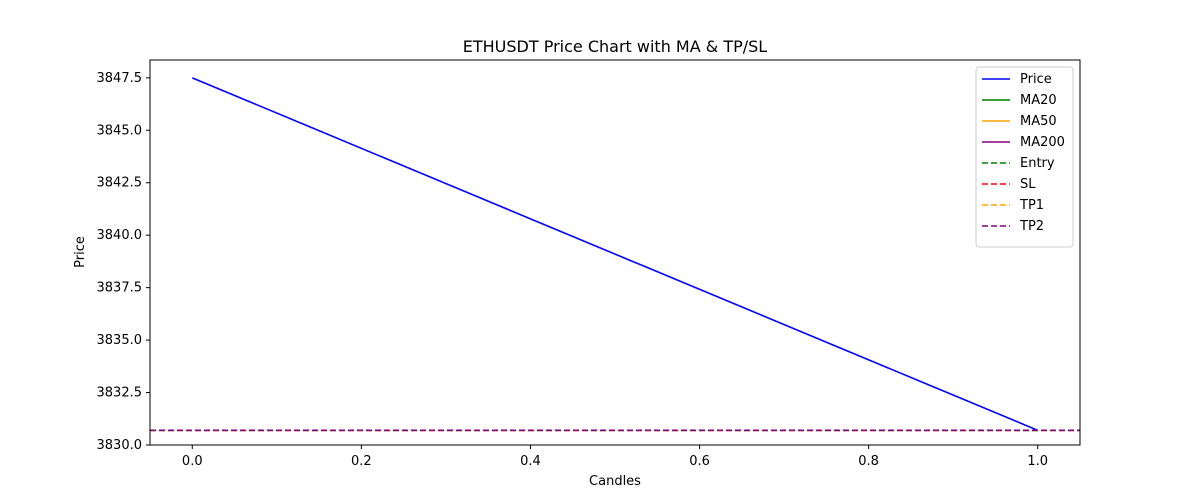 Image resolution: width=1200 pixels, height=504 pixels. What do you see at coordinates (361, 461) in the screenshot?
I see `x-tick-label: 0.2` at bounding box center [361, 461].